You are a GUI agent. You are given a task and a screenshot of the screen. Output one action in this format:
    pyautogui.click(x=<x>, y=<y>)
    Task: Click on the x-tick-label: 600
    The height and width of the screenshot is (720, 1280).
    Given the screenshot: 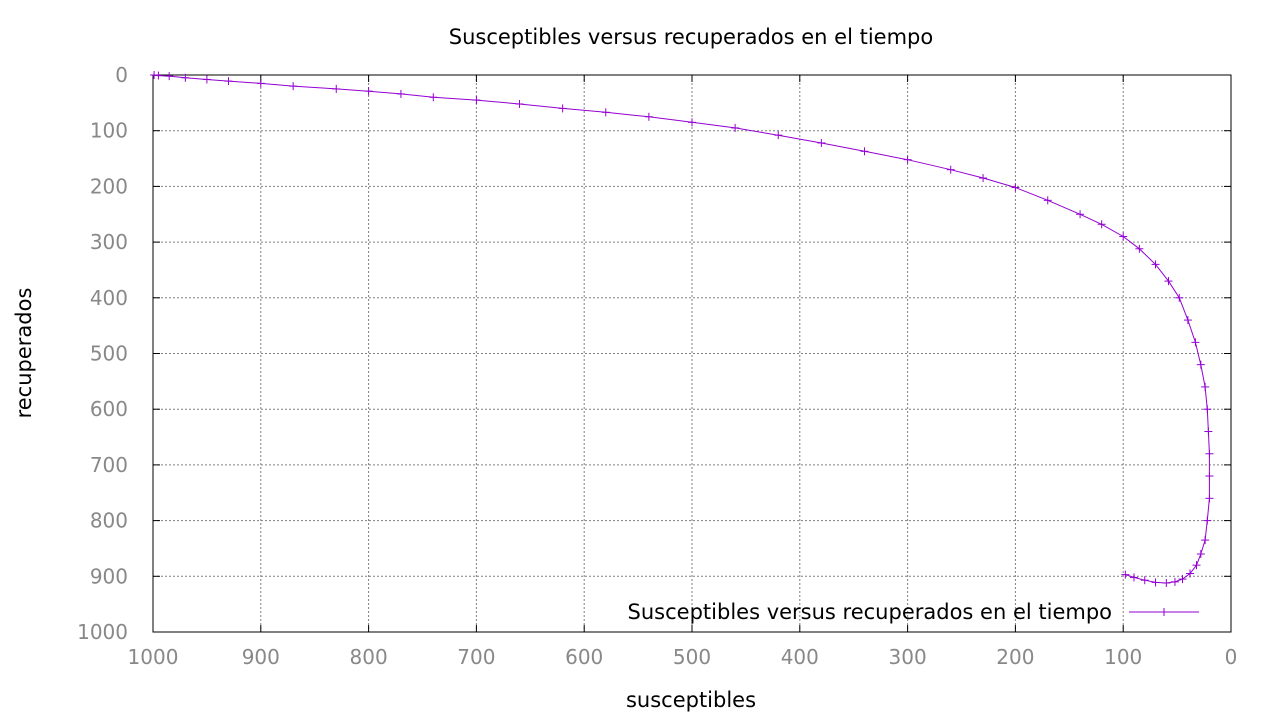 What is the action you would take?
    pyautogui.click(x=584, y=657)
    